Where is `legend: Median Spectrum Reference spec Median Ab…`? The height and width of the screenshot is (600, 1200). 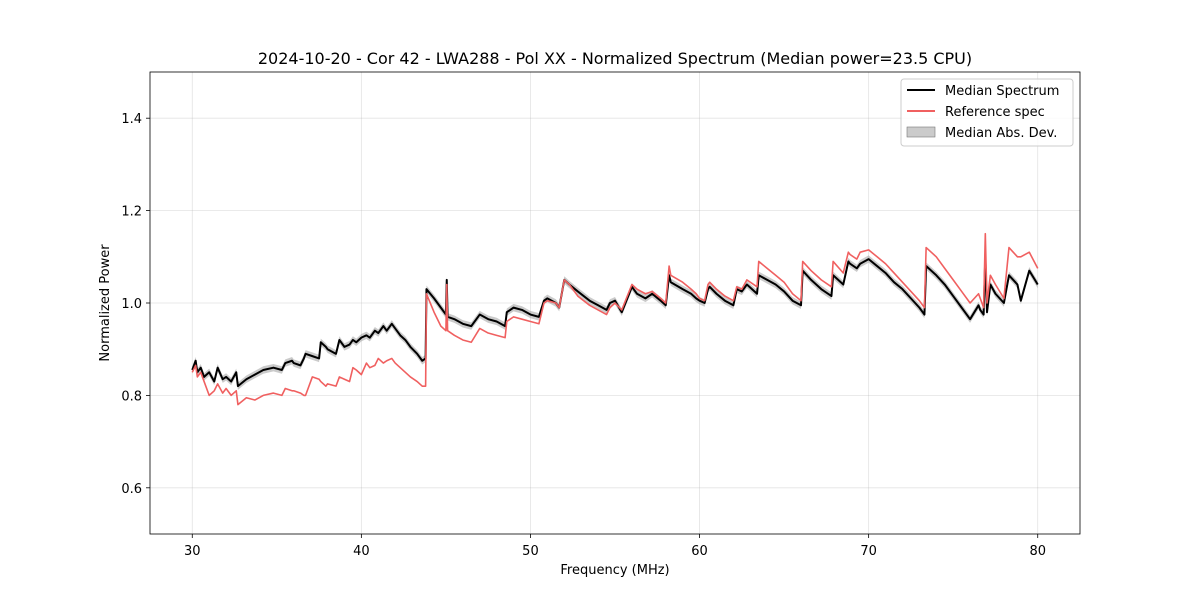
legend: Median Spectrum Reference spec Median Ab… is located at coordinates (987, 112).